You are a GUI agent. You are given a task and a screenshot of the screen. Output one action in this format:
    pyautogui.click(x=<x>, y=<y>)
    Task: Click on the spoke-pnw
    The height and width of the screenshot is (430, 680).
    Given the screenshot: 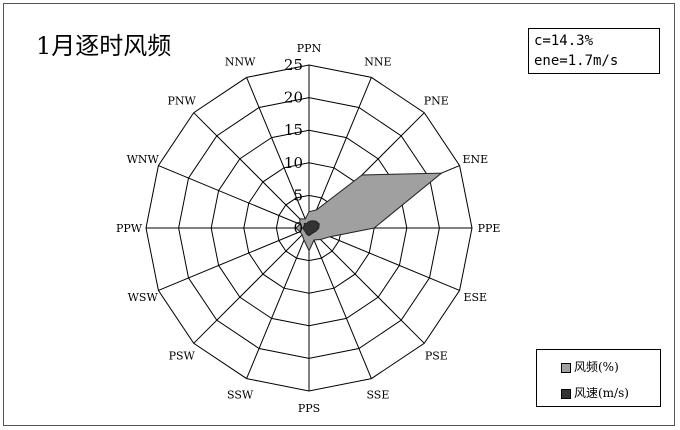 What is the action you would take?
    pyautogui.click(x=251, y=170)
    